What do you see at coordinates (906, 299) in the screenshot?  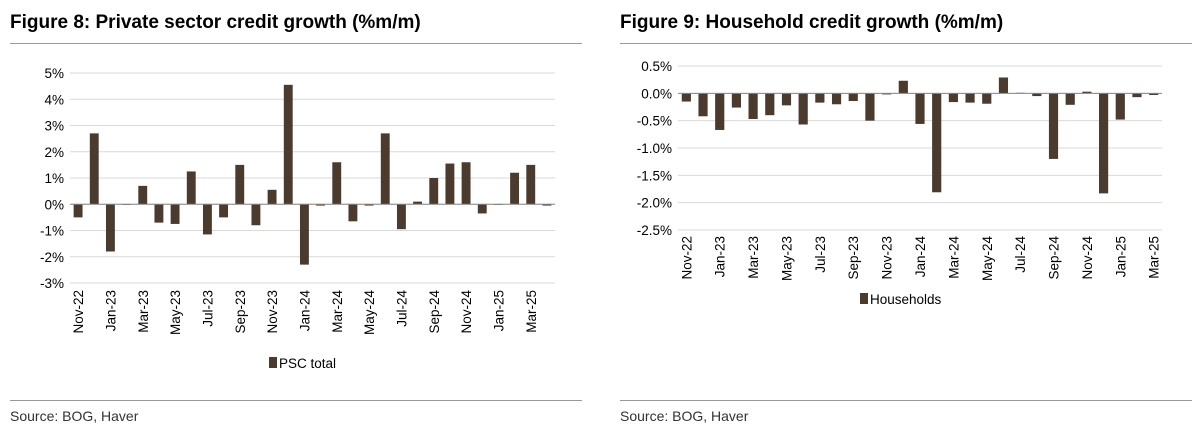 I see `legend-label: Households` at bounding box center [906, 299].